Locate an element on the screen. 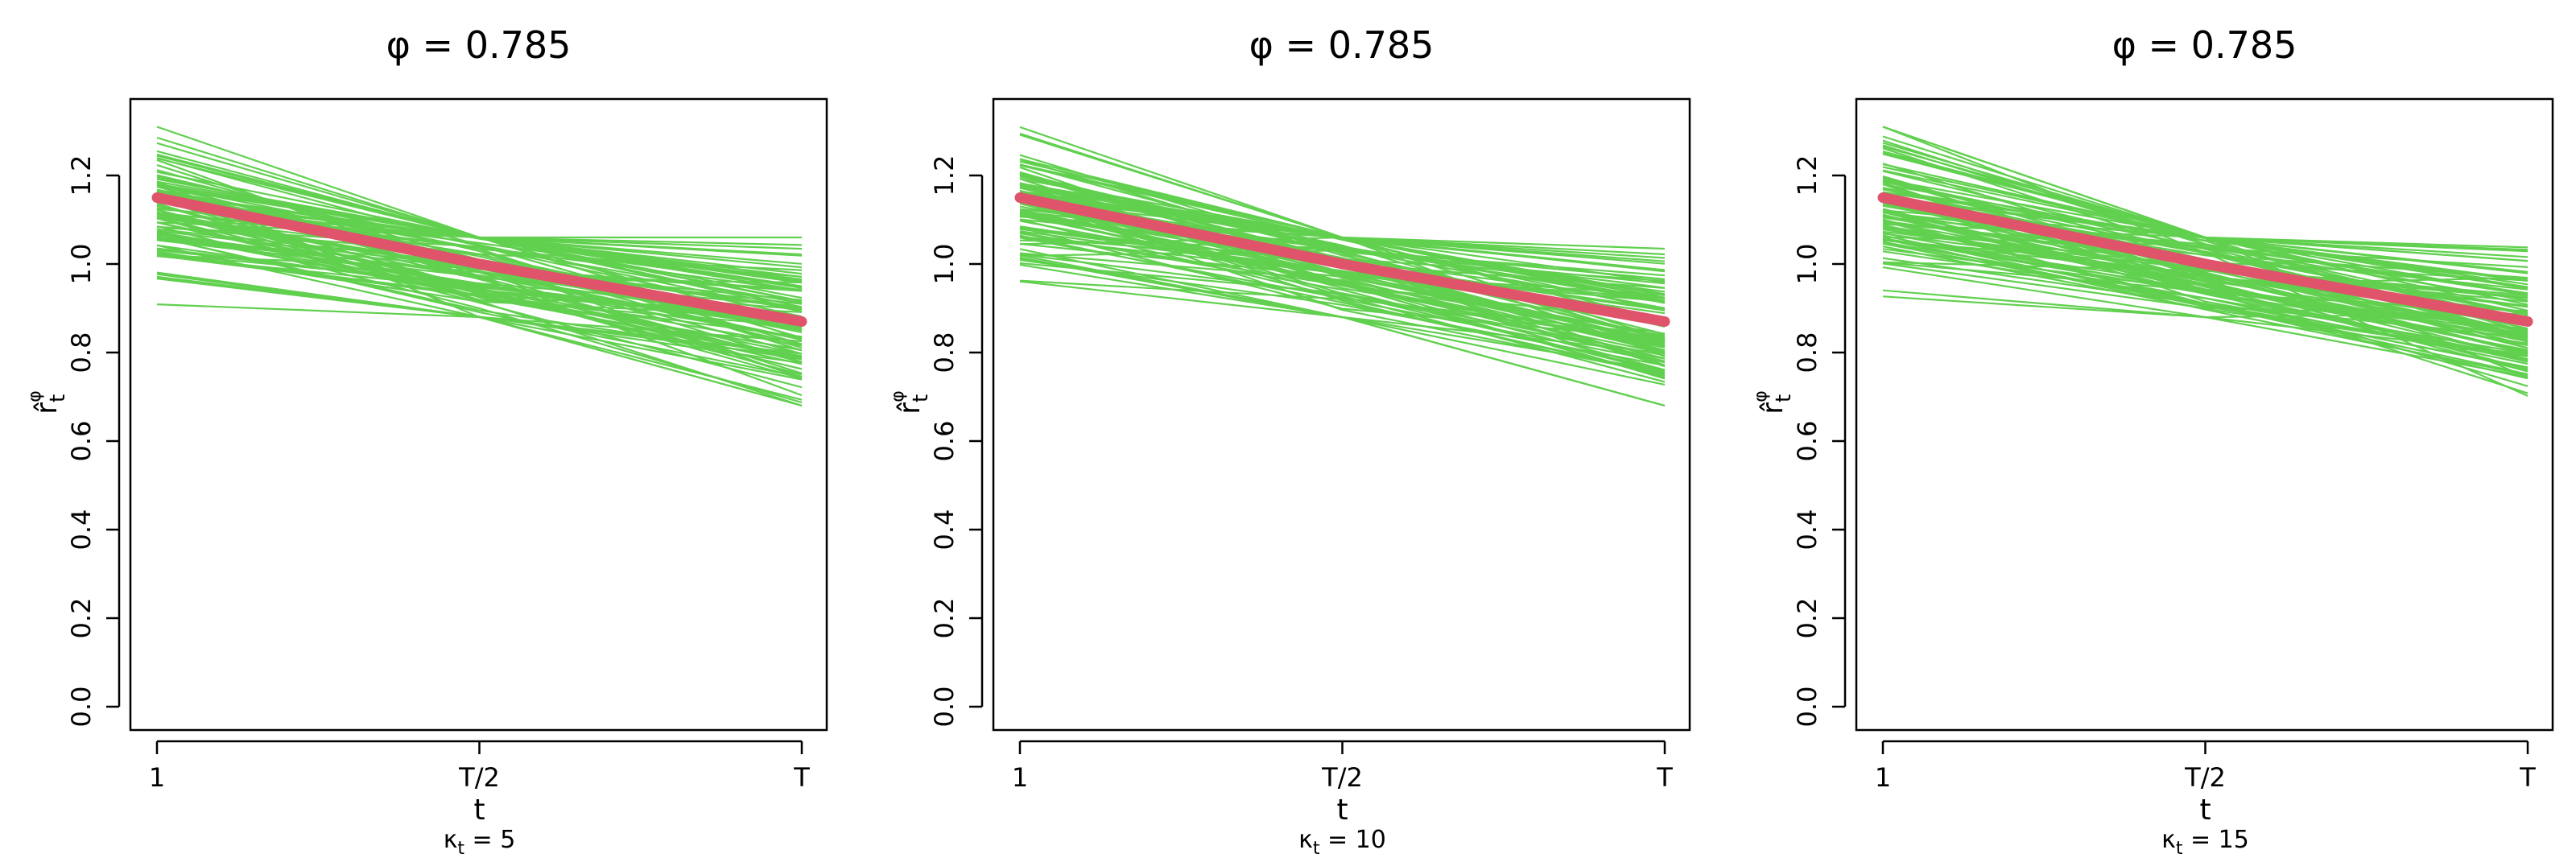  panel-caption: κt = 10 is located at coordinates (1342, 842).